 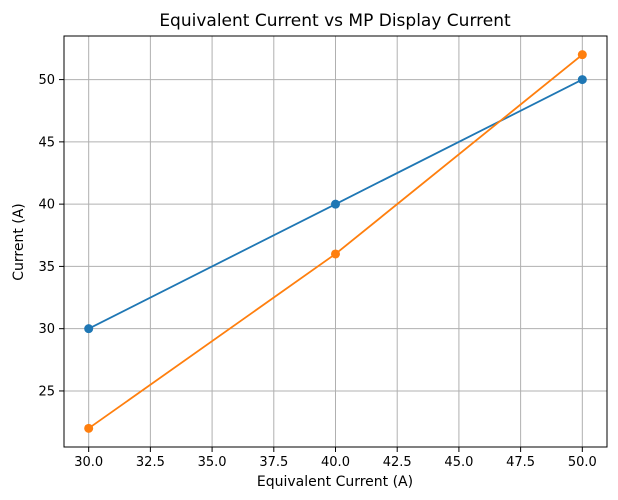 What do you see at coordinates (46, 329) in the screenshot?
I see `y-tick-label: 30` at bounding box center [46, 329].